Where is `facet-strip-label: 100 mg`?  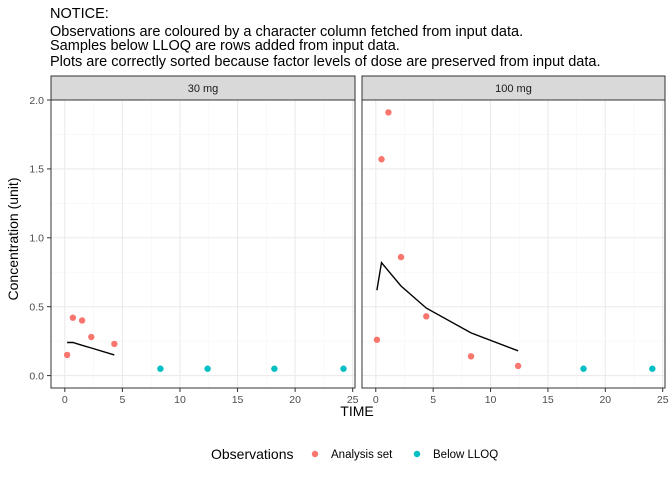 facet-strip-label: 100 mg is located at coordinates (513, 89).